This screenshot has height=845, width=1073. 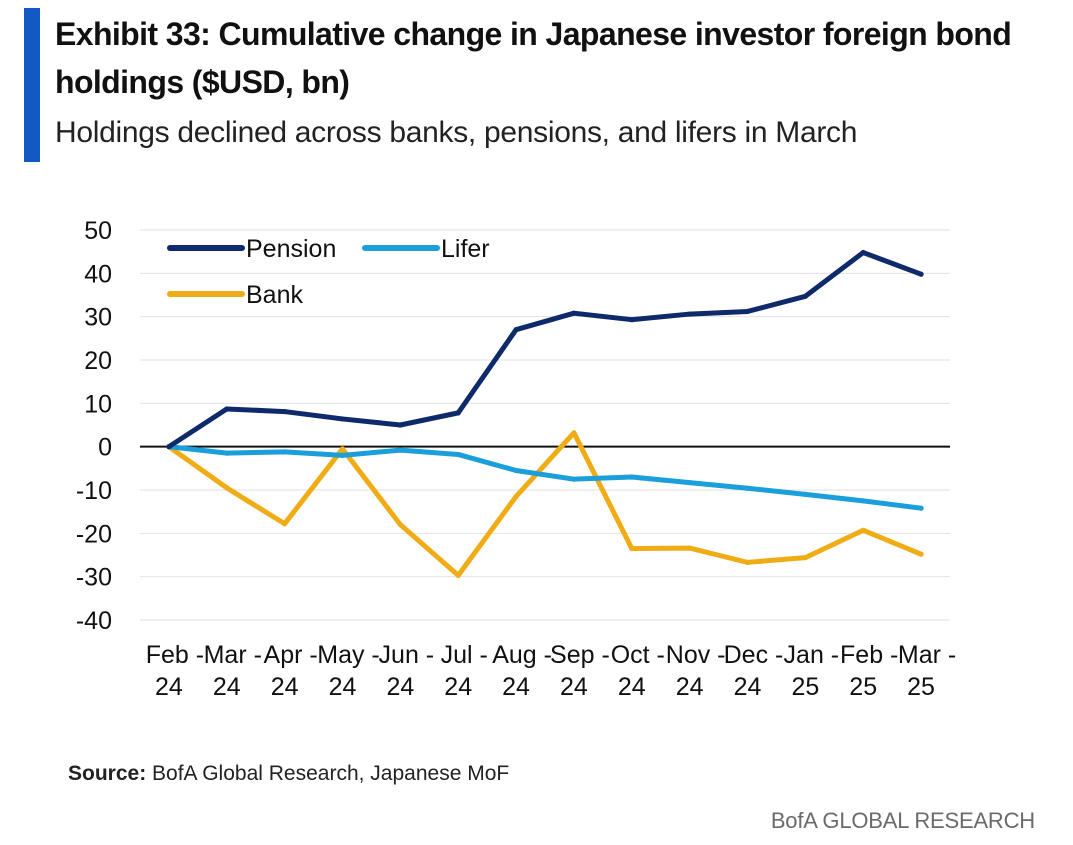 What do you see at coordinates (233, 671) in the screenshot?
I see `x-tick-label: Mar - 24` at bounding box center [233, 671].